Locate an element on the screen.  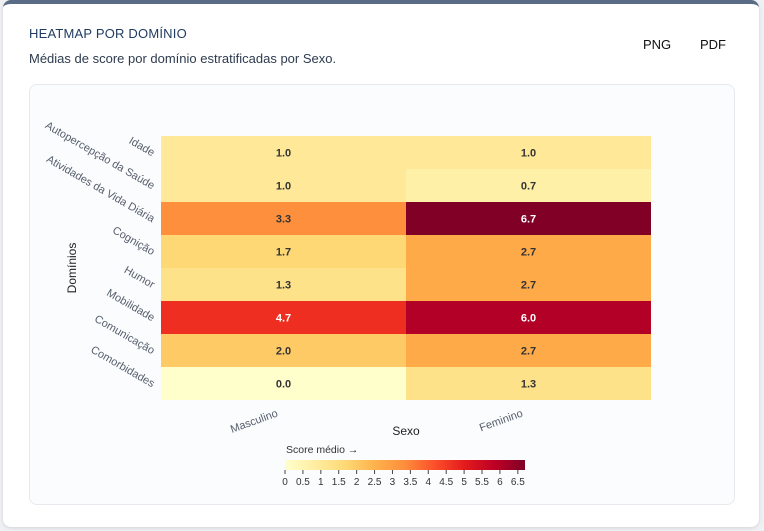
export-pdf-button: PDF is located at coordinates (713, 44).